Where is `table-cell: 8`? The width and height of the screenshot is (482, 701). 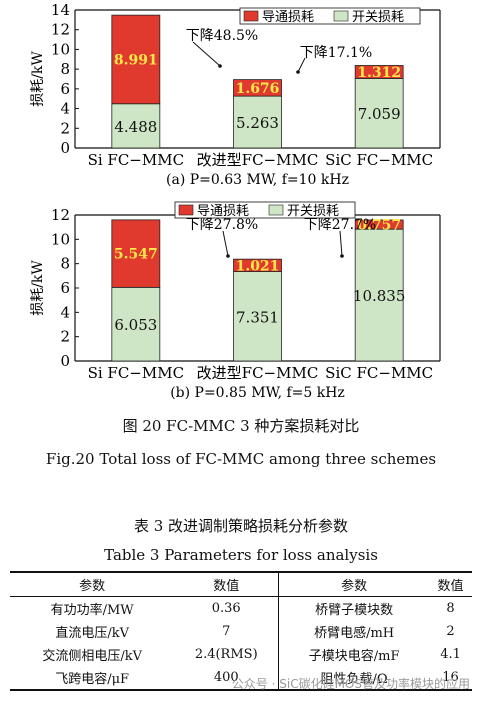
table-cell: 8 is located at coordinates (450, 608).